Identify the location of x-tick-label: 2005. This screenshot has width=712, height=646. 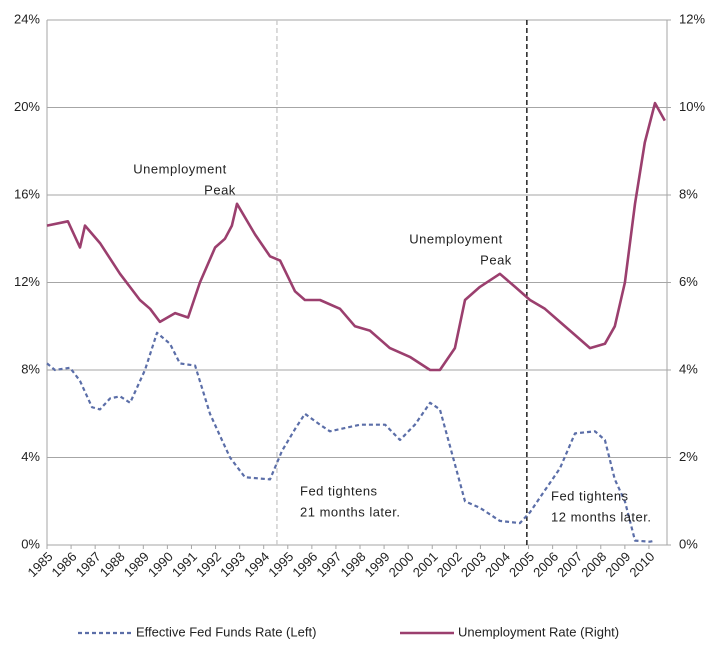
(521, 564).